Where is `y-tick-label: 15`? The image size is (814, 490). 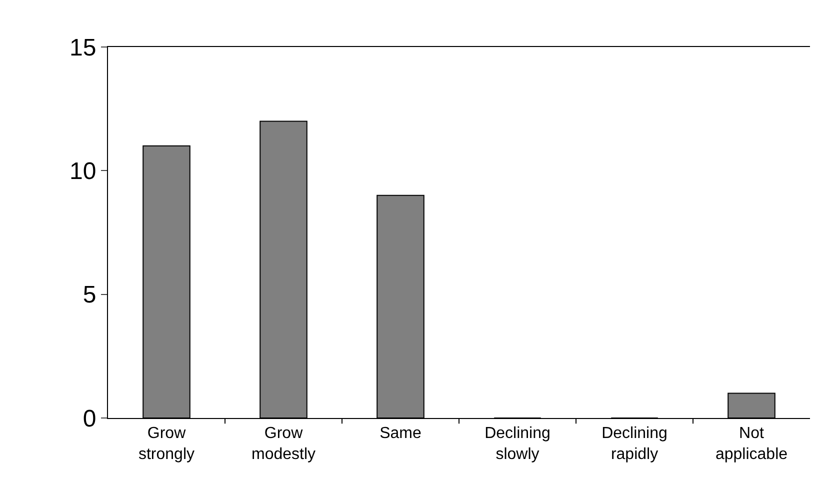 y-tick-label: 15 is located at coordinates (82, 48).